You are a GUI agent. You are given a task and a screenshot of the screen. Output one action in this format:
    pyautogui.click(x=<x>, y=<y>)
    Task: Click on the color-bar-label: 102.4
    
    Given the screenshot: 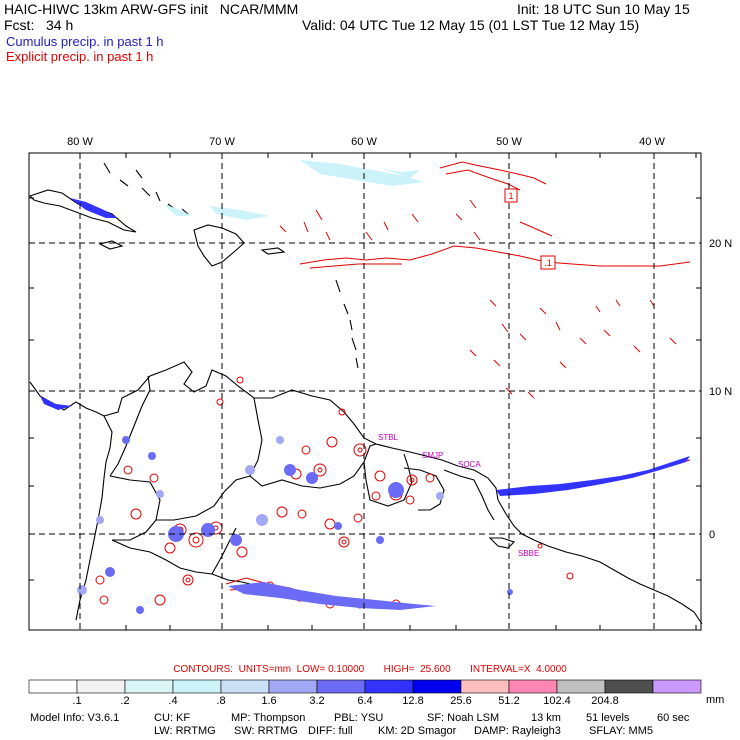 What is the action you would take?
    pyautogui.click(x=557, y=701)
    